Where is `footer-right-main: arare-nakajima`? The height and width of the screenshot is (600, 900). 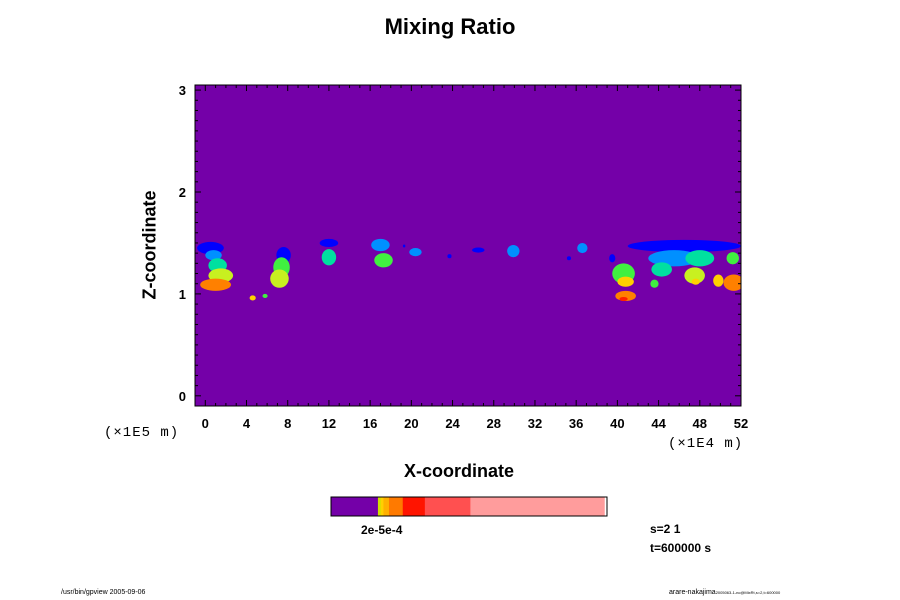 footer-right-main: arare-nakajima is located at coordinates (692, 592).